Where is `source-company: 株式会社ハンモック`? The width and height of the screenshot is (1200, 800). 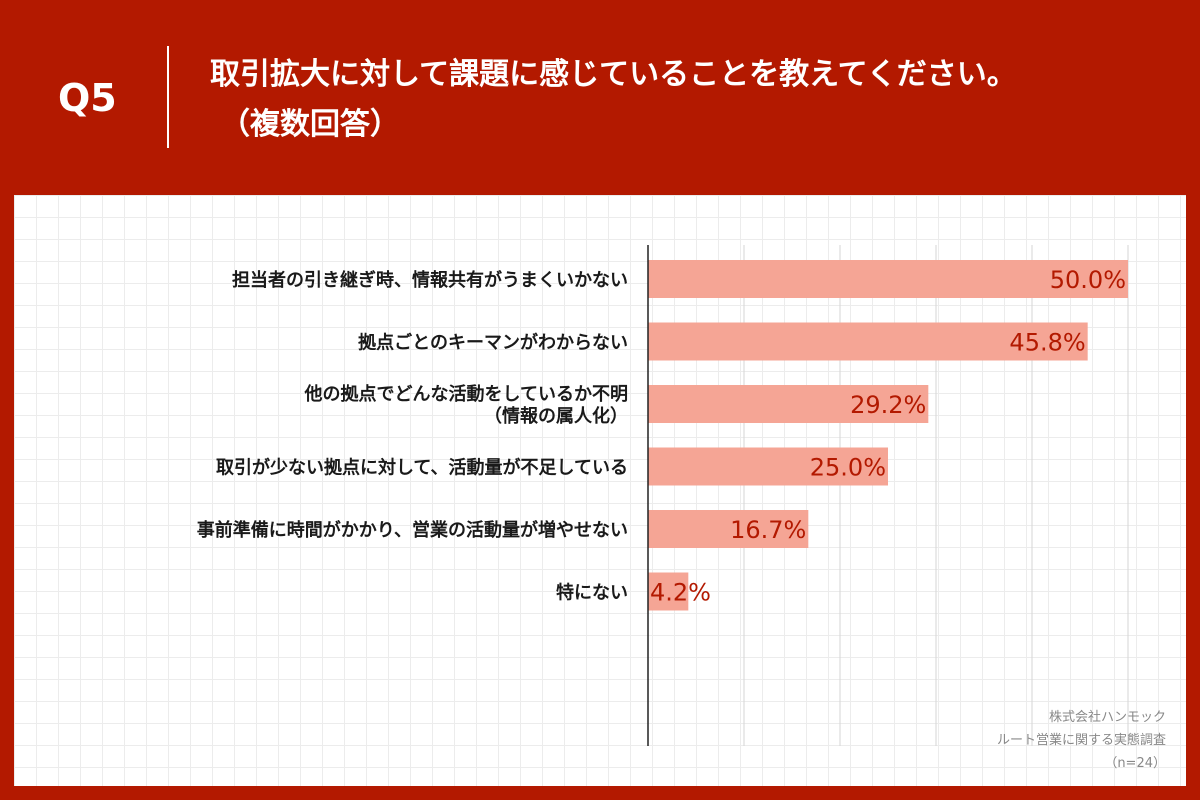 source-company: 株式会社ハンモック is located at coordinates (1107, 717).